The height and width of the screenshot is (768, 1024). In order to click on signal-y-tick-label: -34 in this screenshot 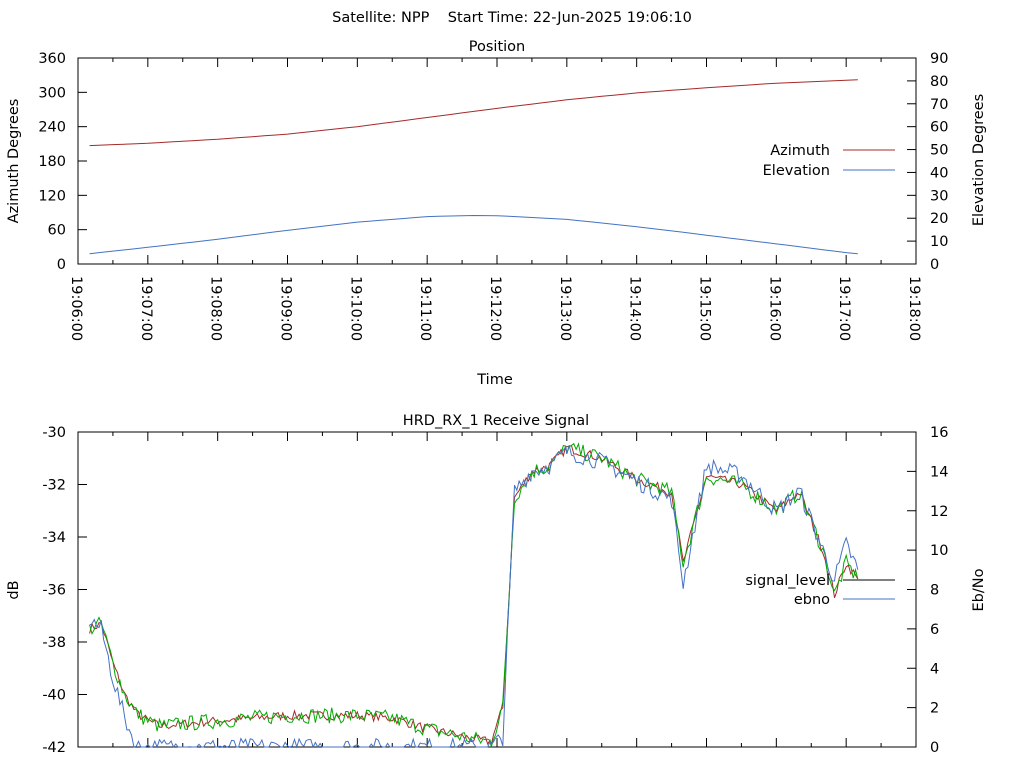, I will do `click(54, 538)`.